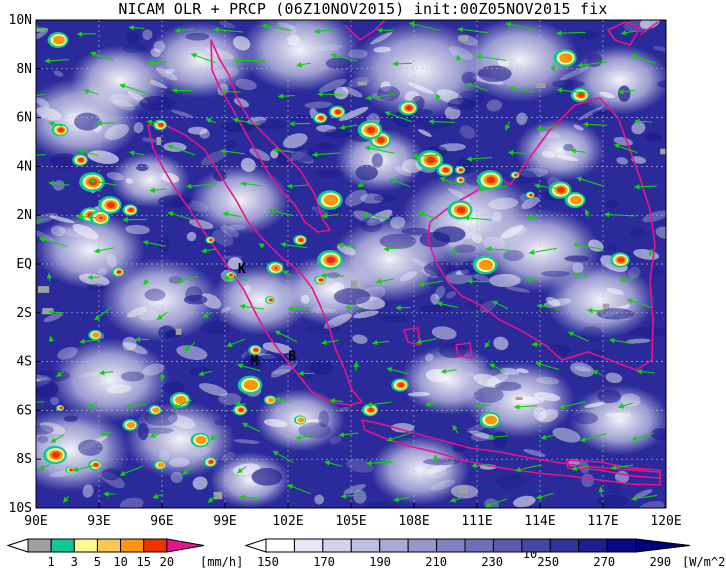  I want to click on lon-label: 99E, so click(224, 521).